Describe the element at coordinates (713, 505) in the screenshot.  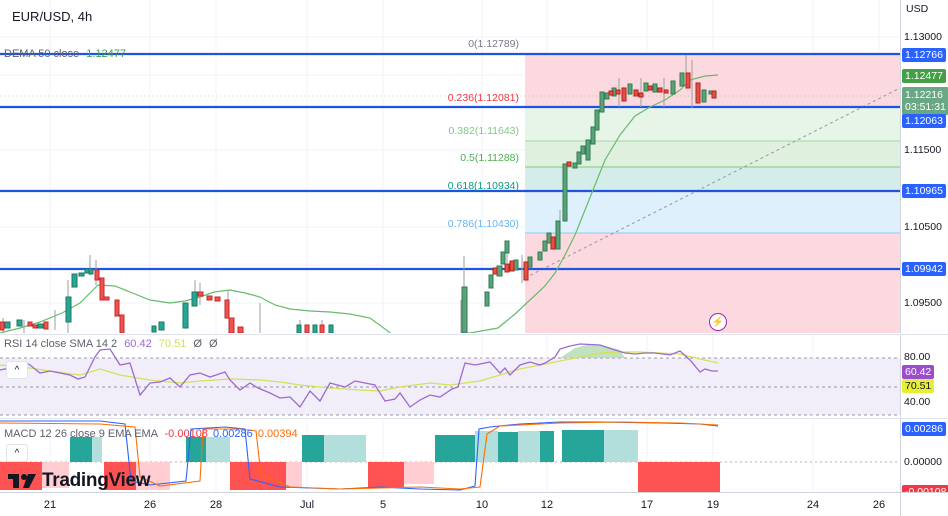
I see `time-label: 19` at that location.